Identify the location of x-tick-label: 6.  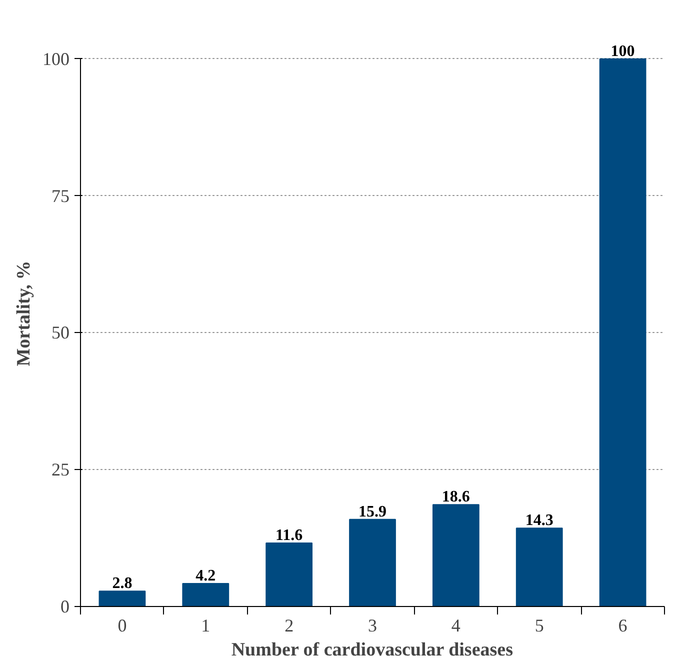
(623, 626).